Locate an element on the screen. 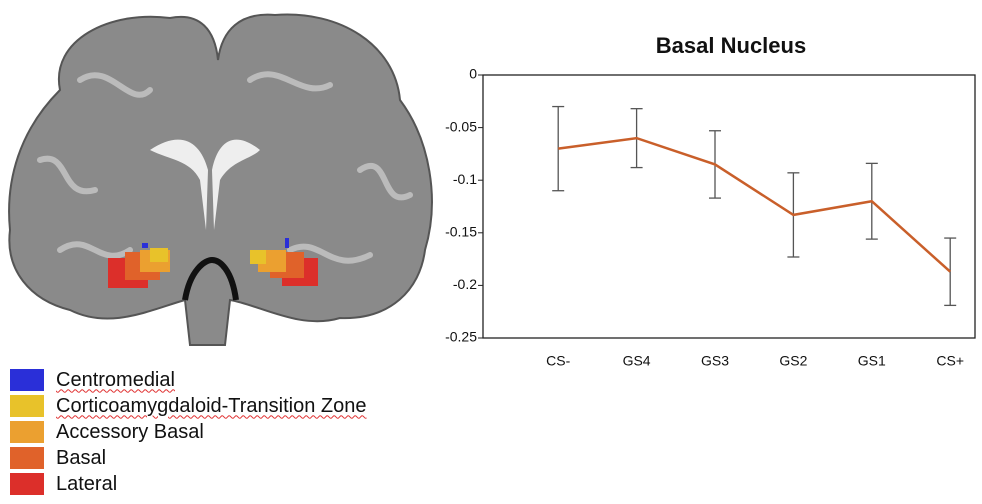 The width and height of the screenshot is (982, 504). legend-item: Lateral is located at coordinates (188, 484).